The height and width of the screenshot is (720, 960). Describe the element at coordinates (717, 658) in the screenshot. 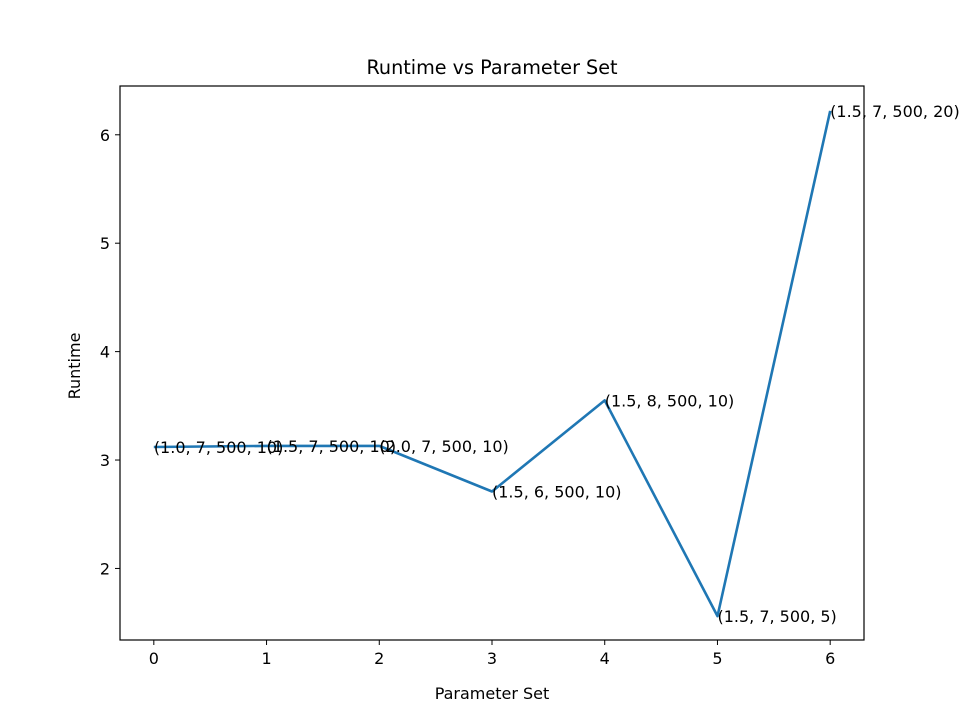

I see `x-tick-label: 5` at that location.